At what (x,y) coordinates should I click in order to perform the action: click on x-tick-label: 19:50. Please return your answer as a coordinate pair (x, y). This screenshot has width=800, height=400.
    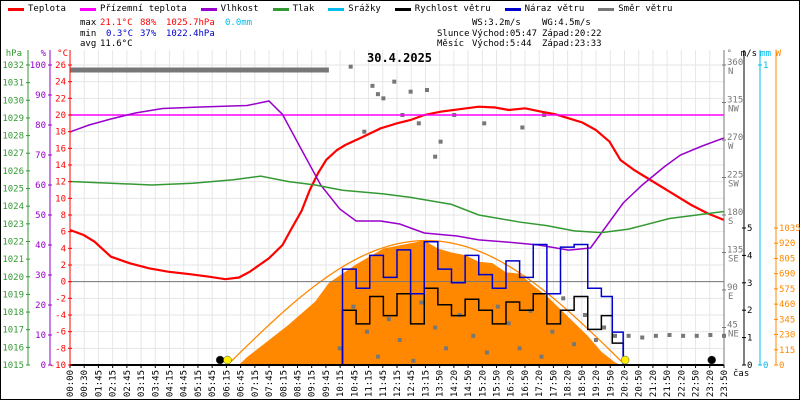
    Looking at the image, I should click on (611, 383).